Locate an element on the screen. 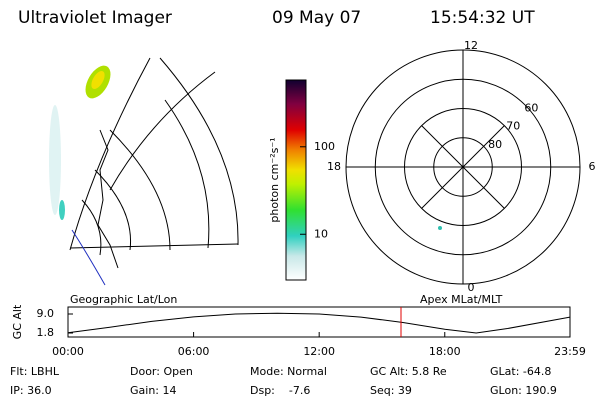  colorbar-label: photon cm⁻²s⁻¹ is located at coordinates (274, 179).